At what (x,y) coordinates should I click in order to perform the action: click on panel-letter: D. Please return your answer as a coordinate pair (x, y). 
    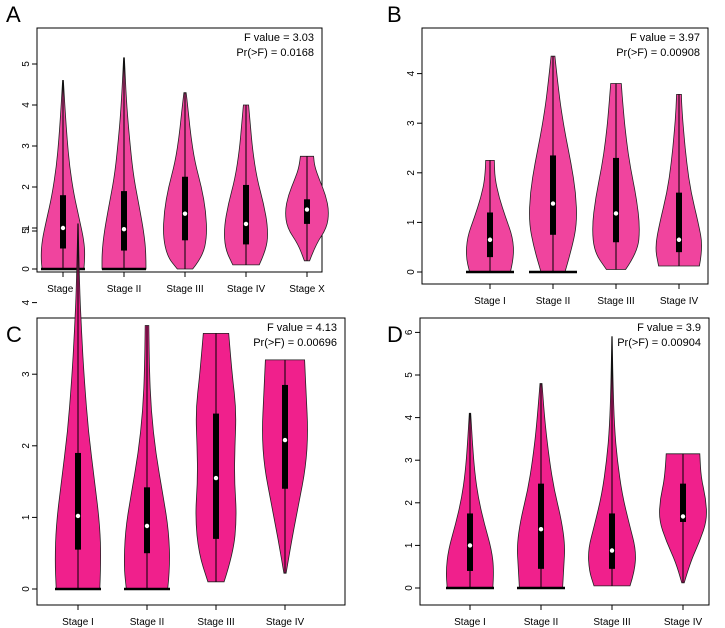
    Looking at the image, I should click on (395, 334).